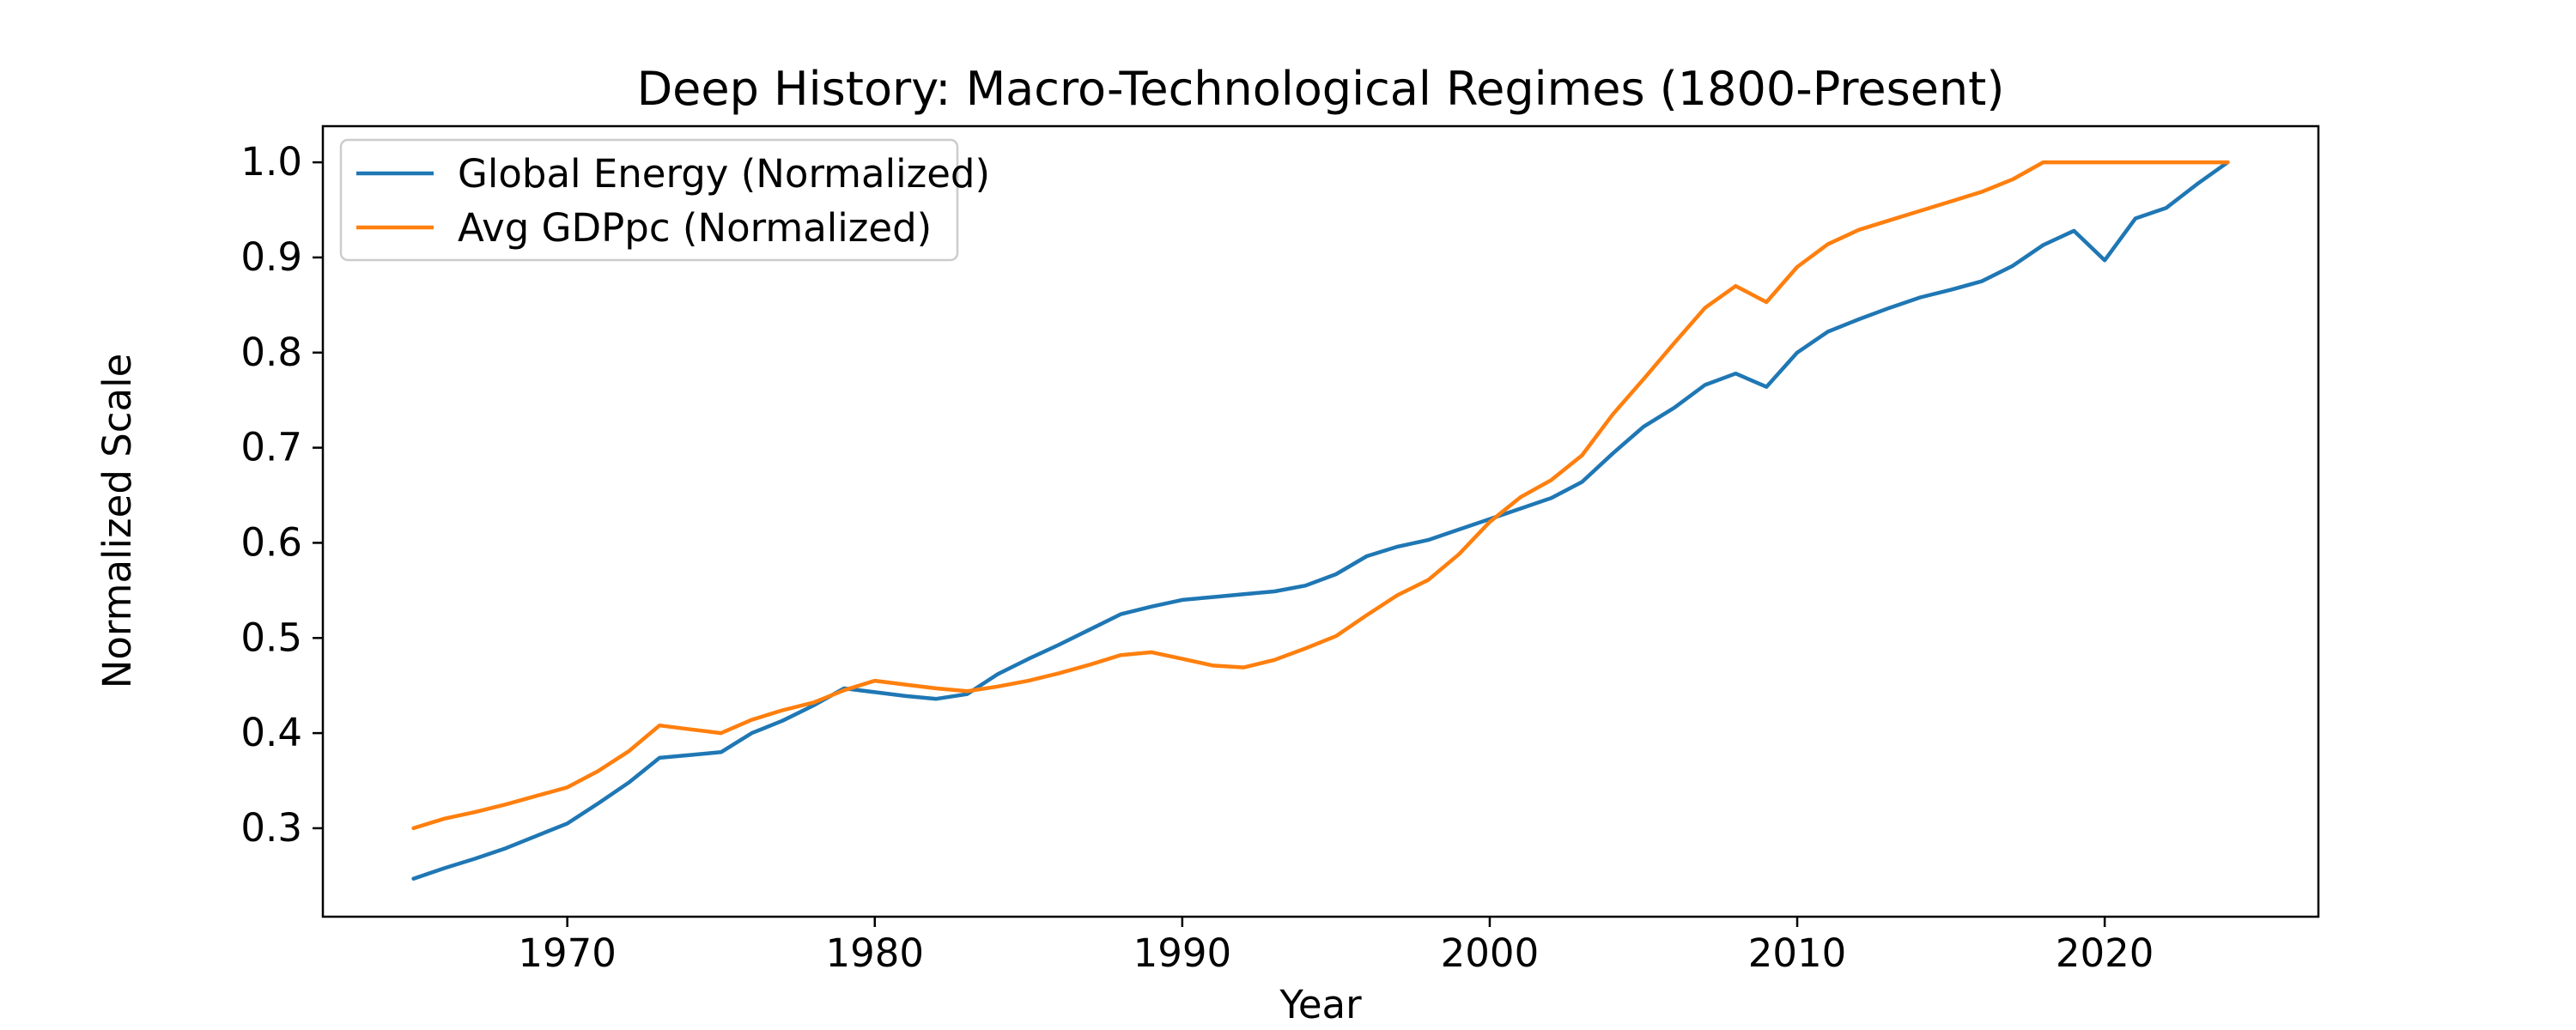 The width and height of the screenshot is (2576, 1030). What do you see at coordinates (1491, 953) in the screenshot?
I see `x-tick-label: 2000` at bounding box center [1491, 953].